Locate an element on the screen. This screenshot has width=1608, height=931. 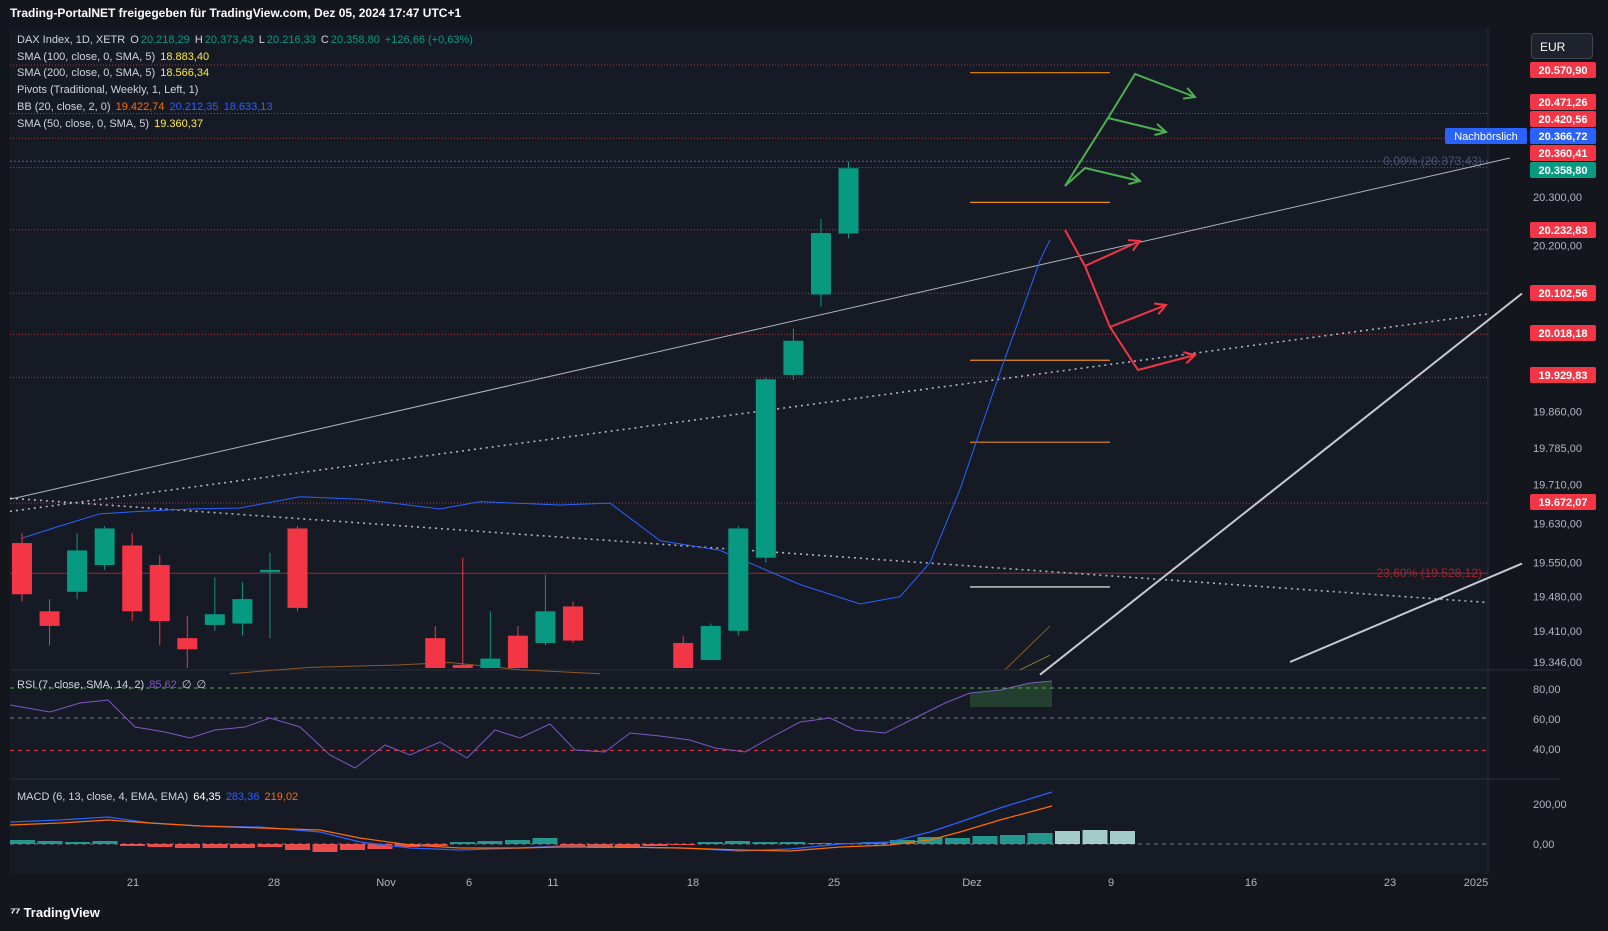
low-label: L is located at coordinates (261, 40).